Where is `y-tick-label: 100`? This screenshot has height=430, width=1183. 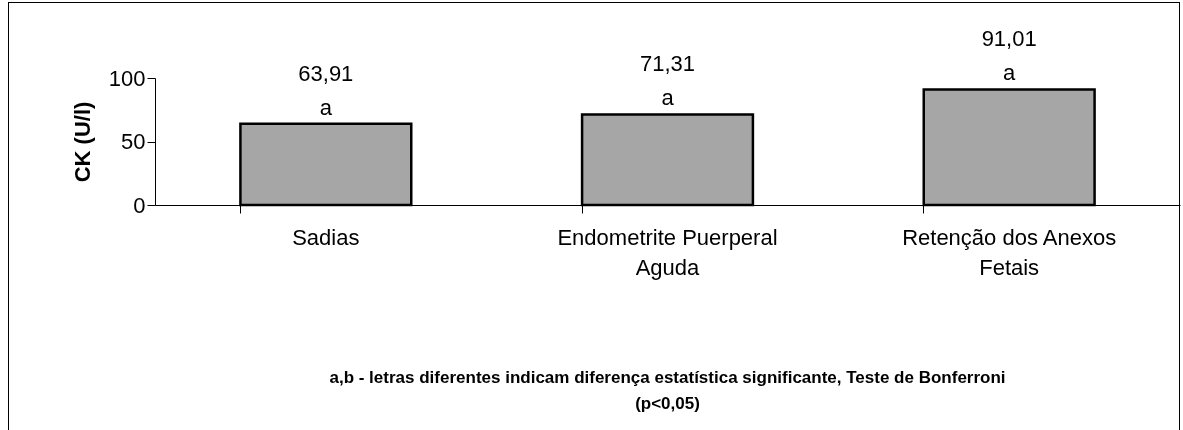
y-tick-label: 100 is located at coordinates (127, 78).